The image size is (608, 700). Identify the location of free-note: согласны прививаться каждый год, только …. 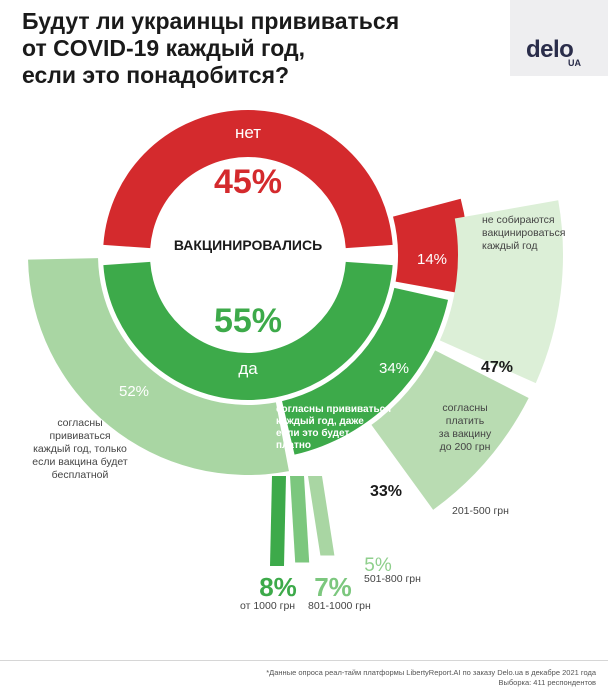
(80, 449).